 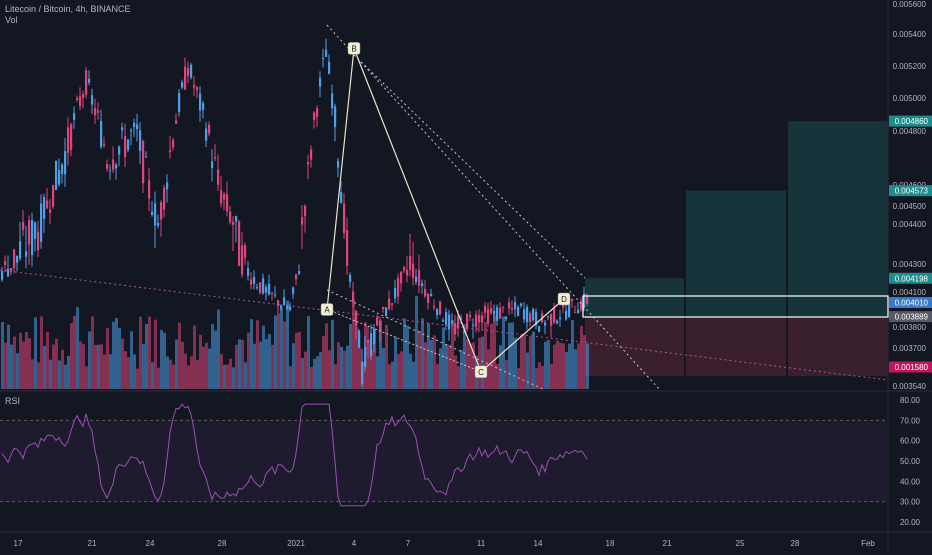 I want to click on price-badge, so click(x=910, y=302).